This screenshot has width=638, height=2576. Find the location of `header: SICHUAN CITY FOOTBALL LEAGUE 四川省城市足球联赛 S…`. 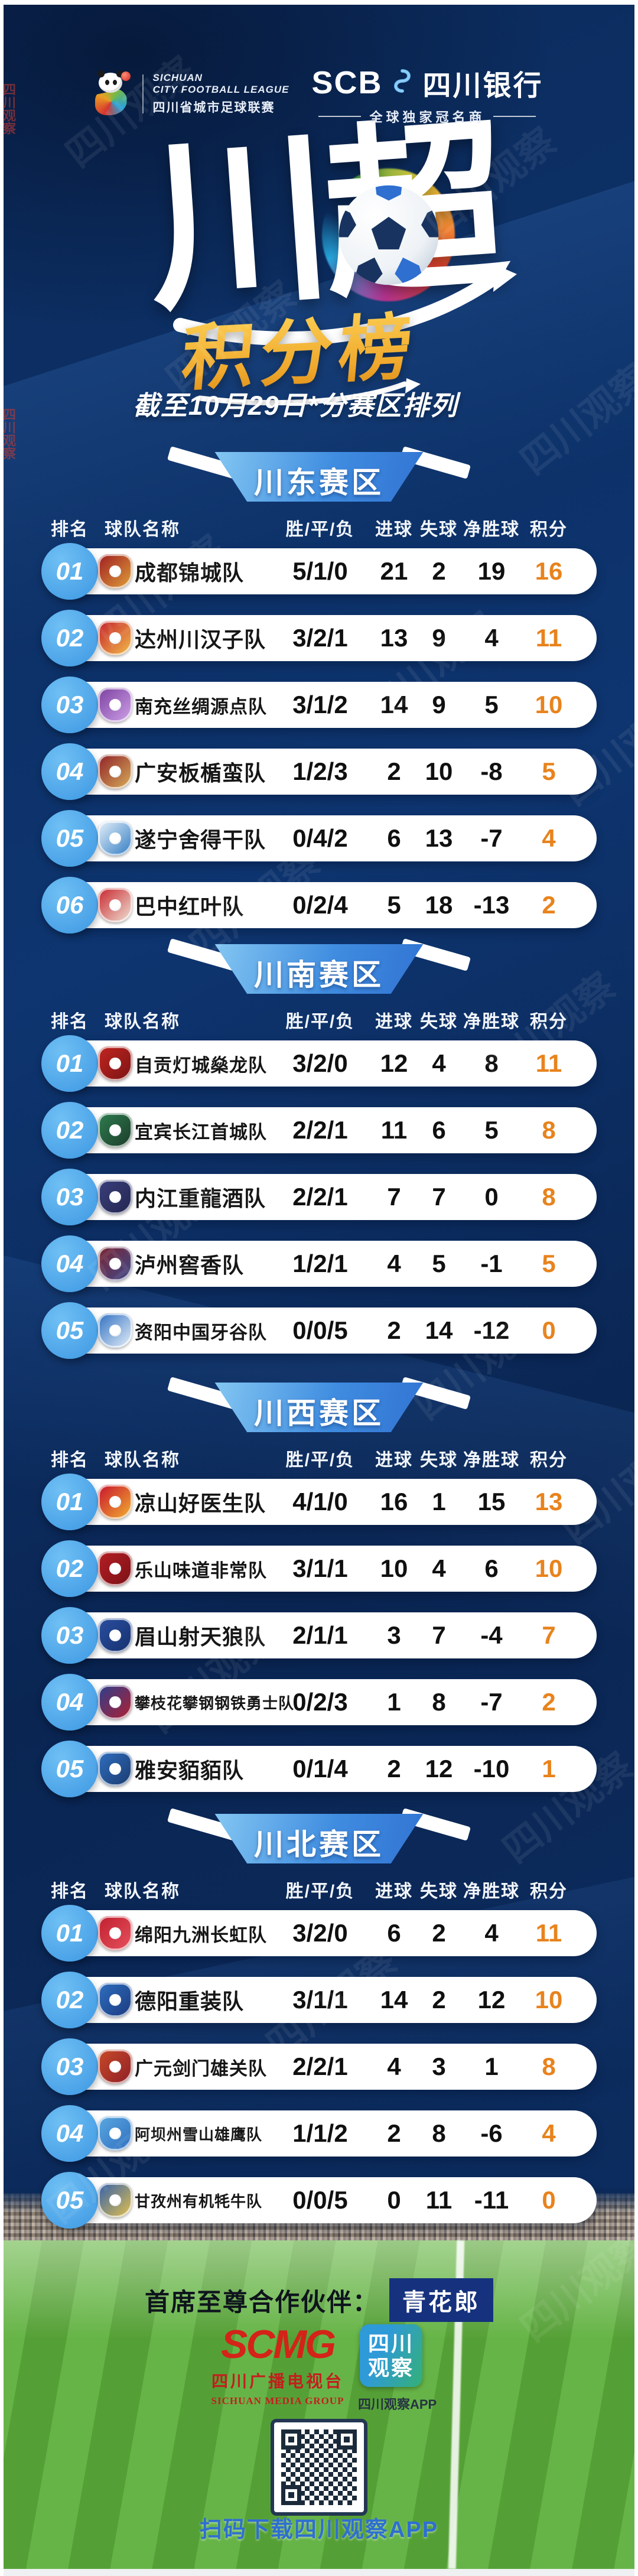

header: SICHUAN CITY FOOTBALL LEAGUE 四川省城市足球联赛 S… is located at coordinates (319, 94).